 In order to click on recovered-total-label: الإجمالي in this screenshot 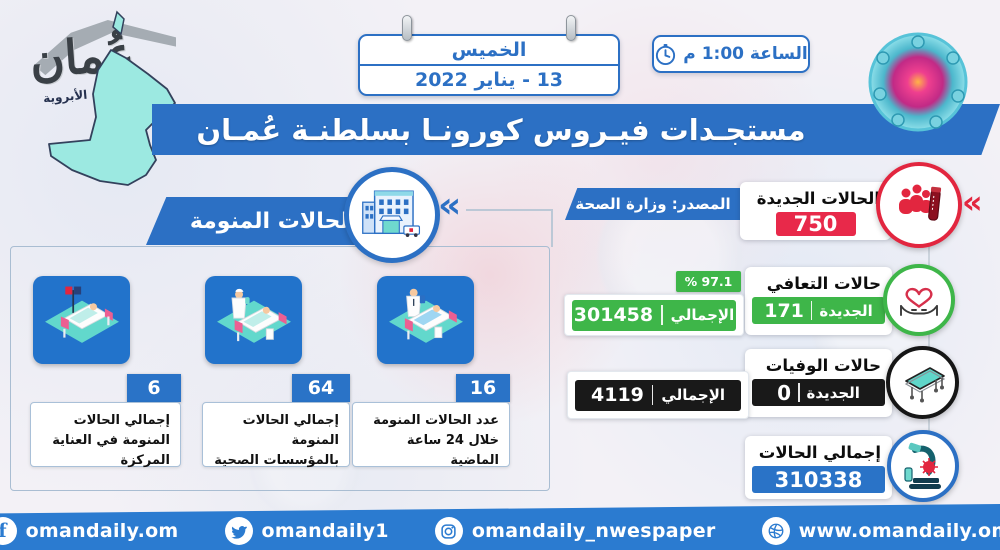, I will do `click(702, 315)`.